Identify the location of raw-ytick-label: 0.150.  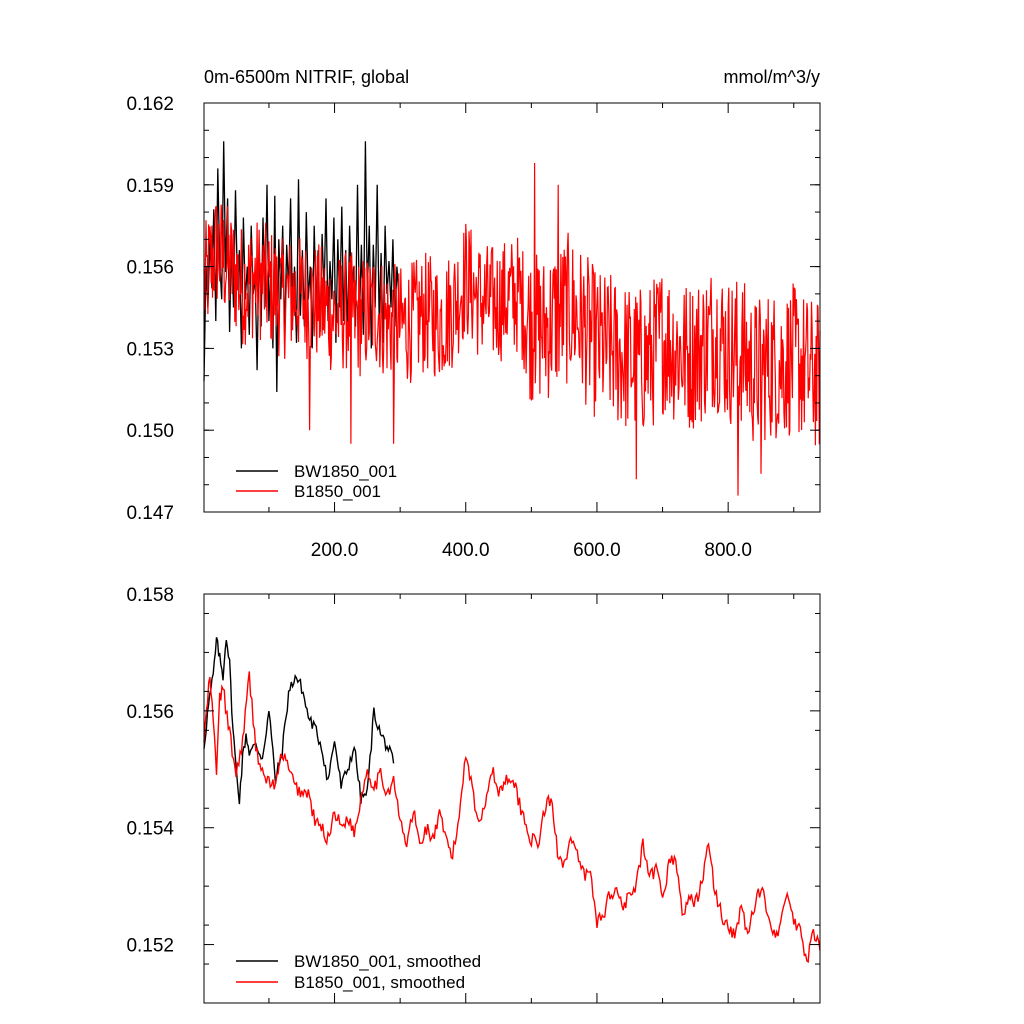
(150, 431).